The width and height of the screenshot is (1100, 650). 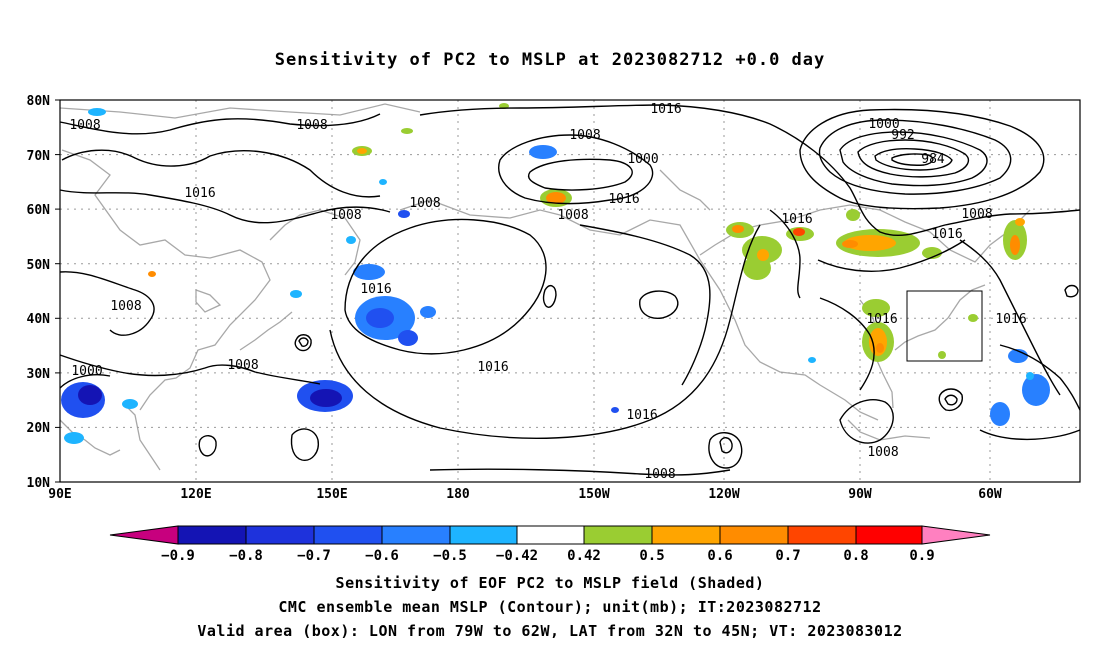 What do you see at coordinates (921, 556) in the screenshot?
I see `colorbar-label: 0.9` at bounding box center [921, 556].